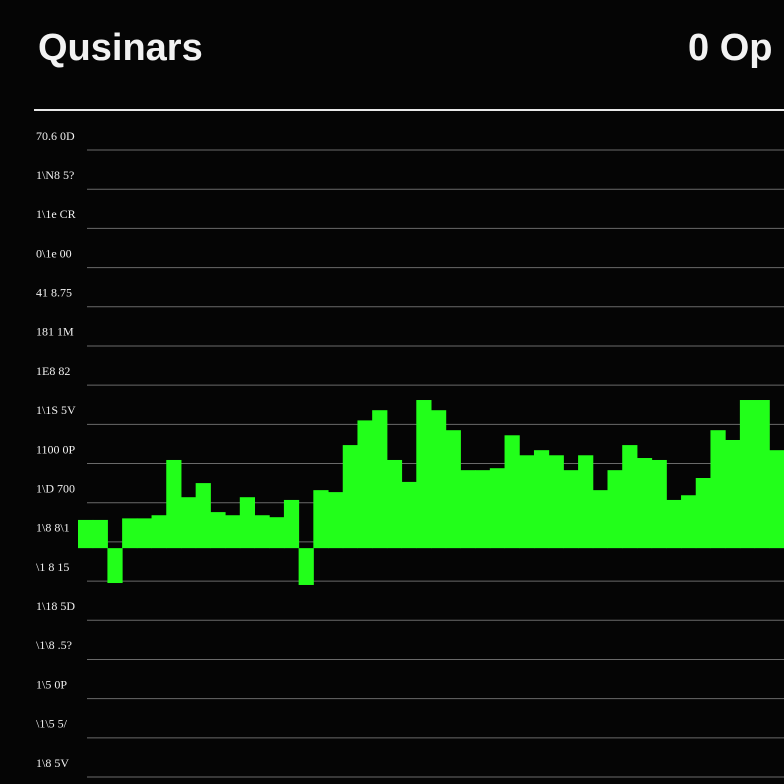 This screenshot has height=784, width=784. I want to click on y-tick-label: 1\1S 5V, so click(56, 410).